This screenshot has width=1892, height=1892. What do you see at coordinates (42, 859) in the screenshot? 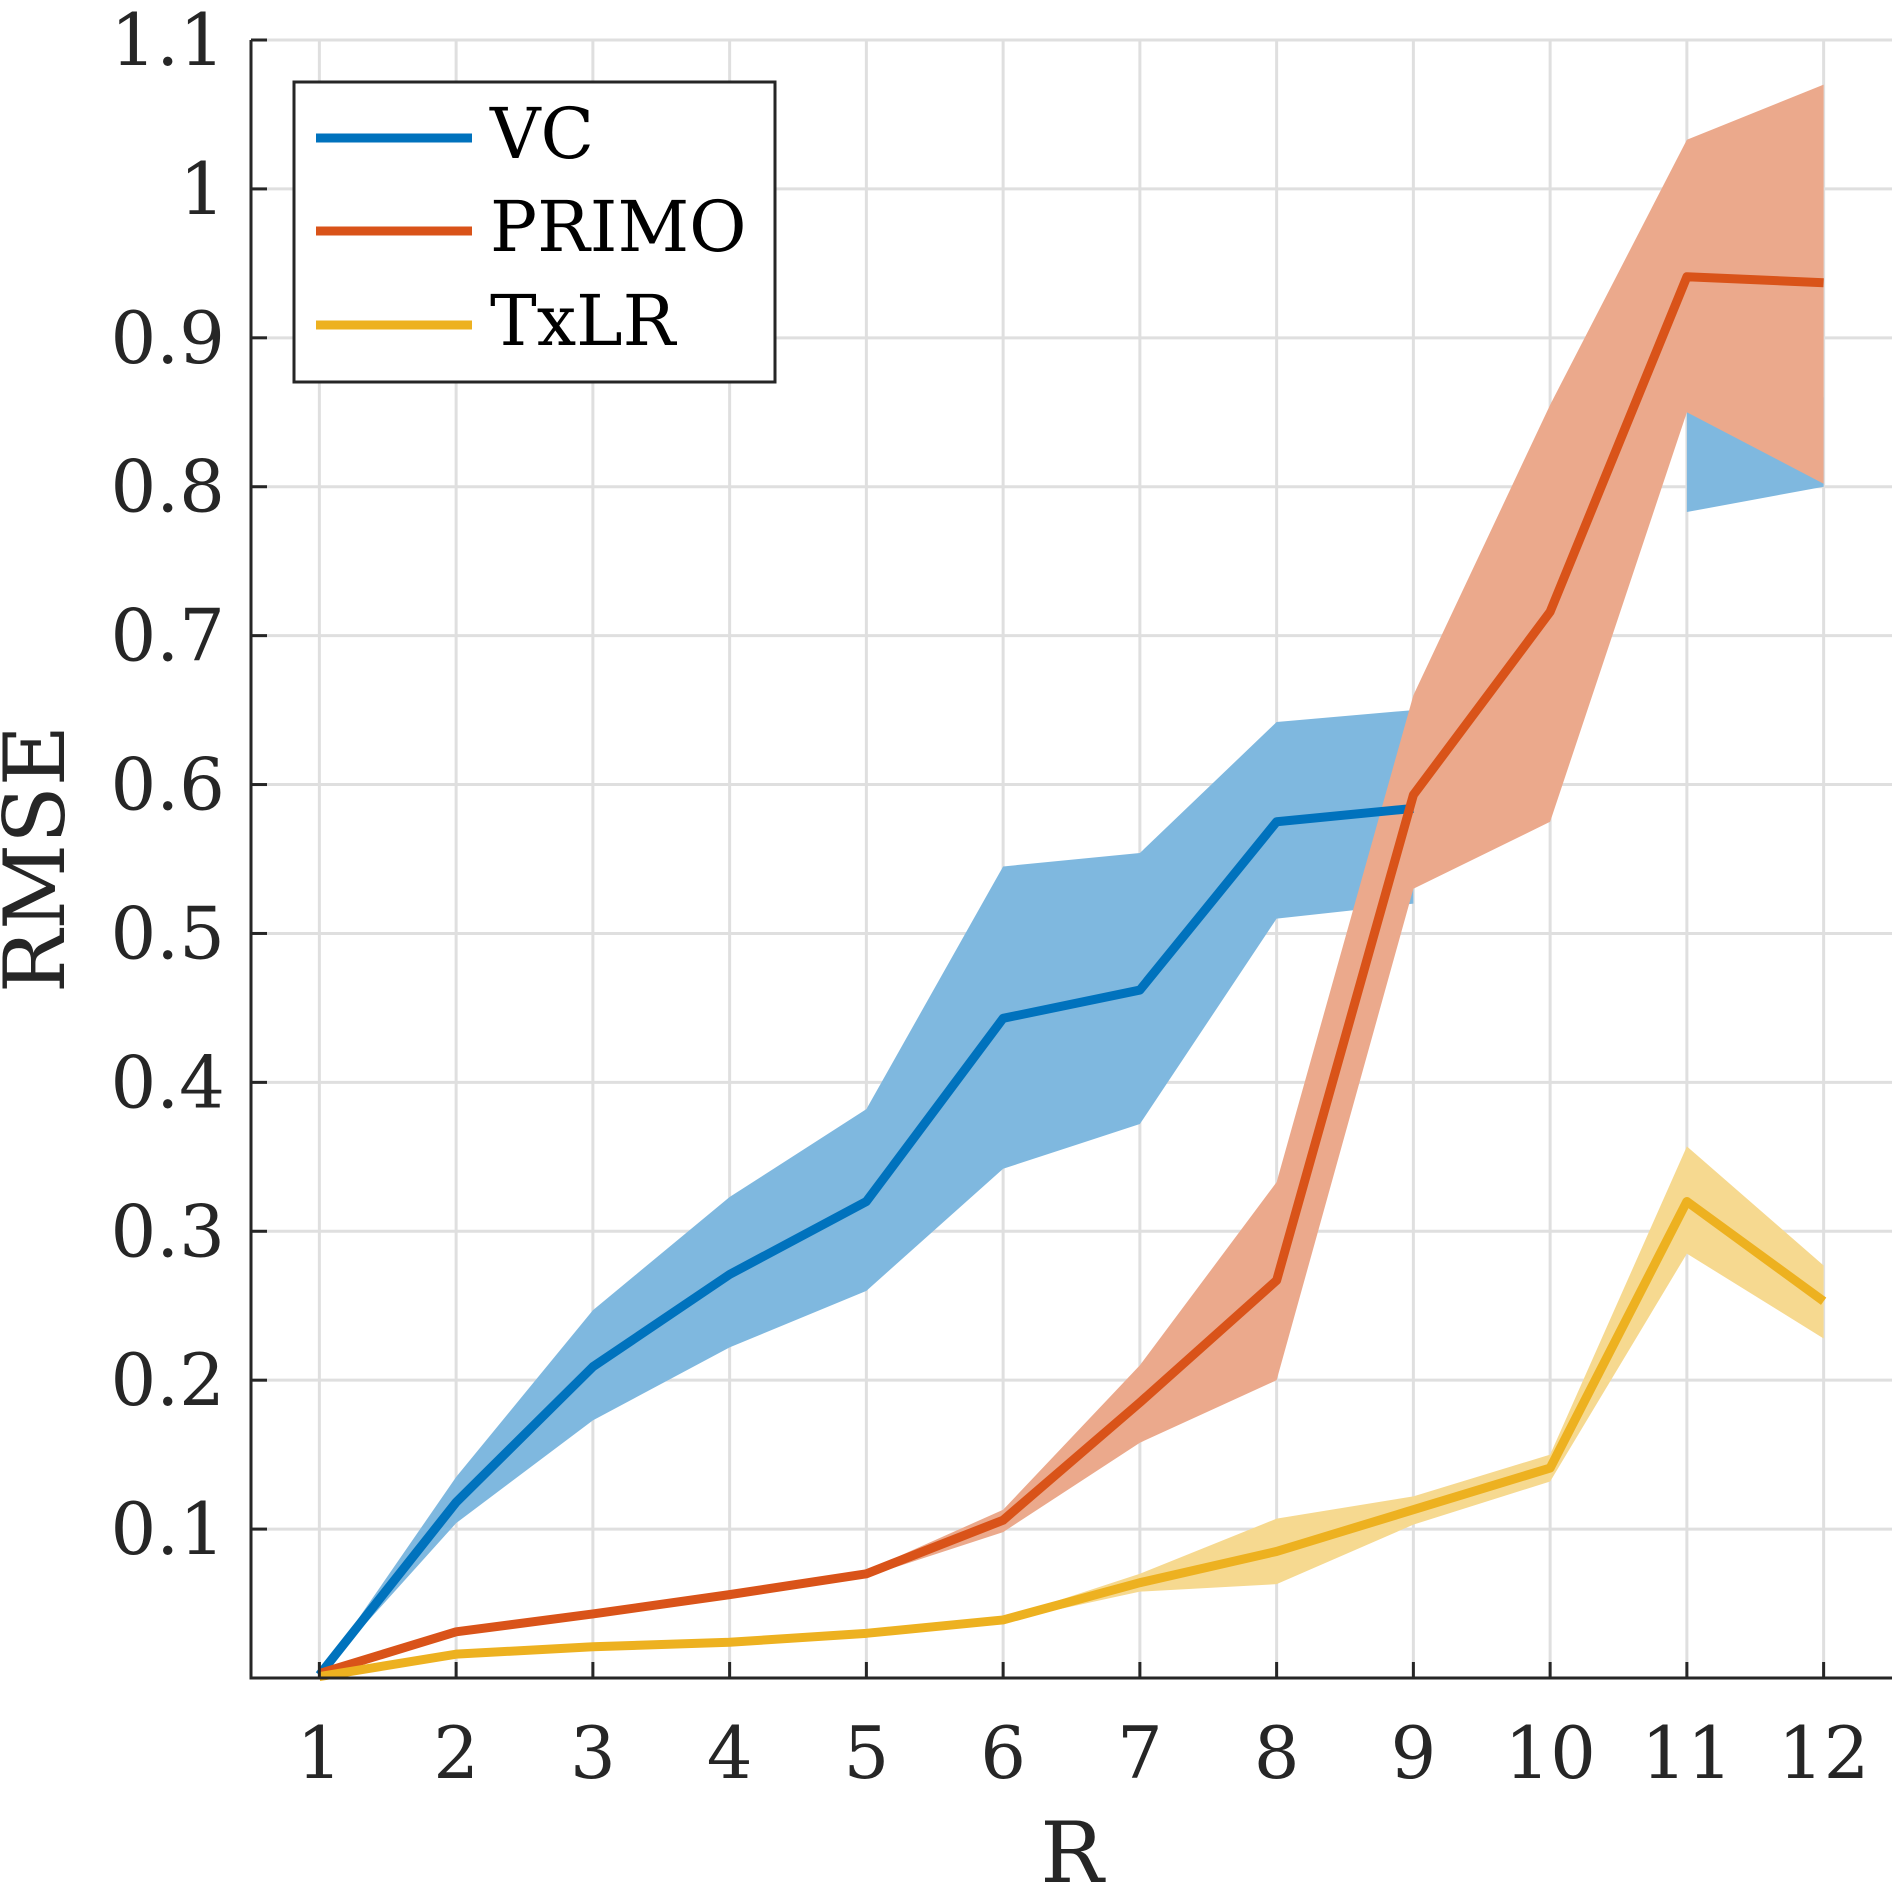
I see `y-axis-label: RMSE` at bounding box center [42, 859].